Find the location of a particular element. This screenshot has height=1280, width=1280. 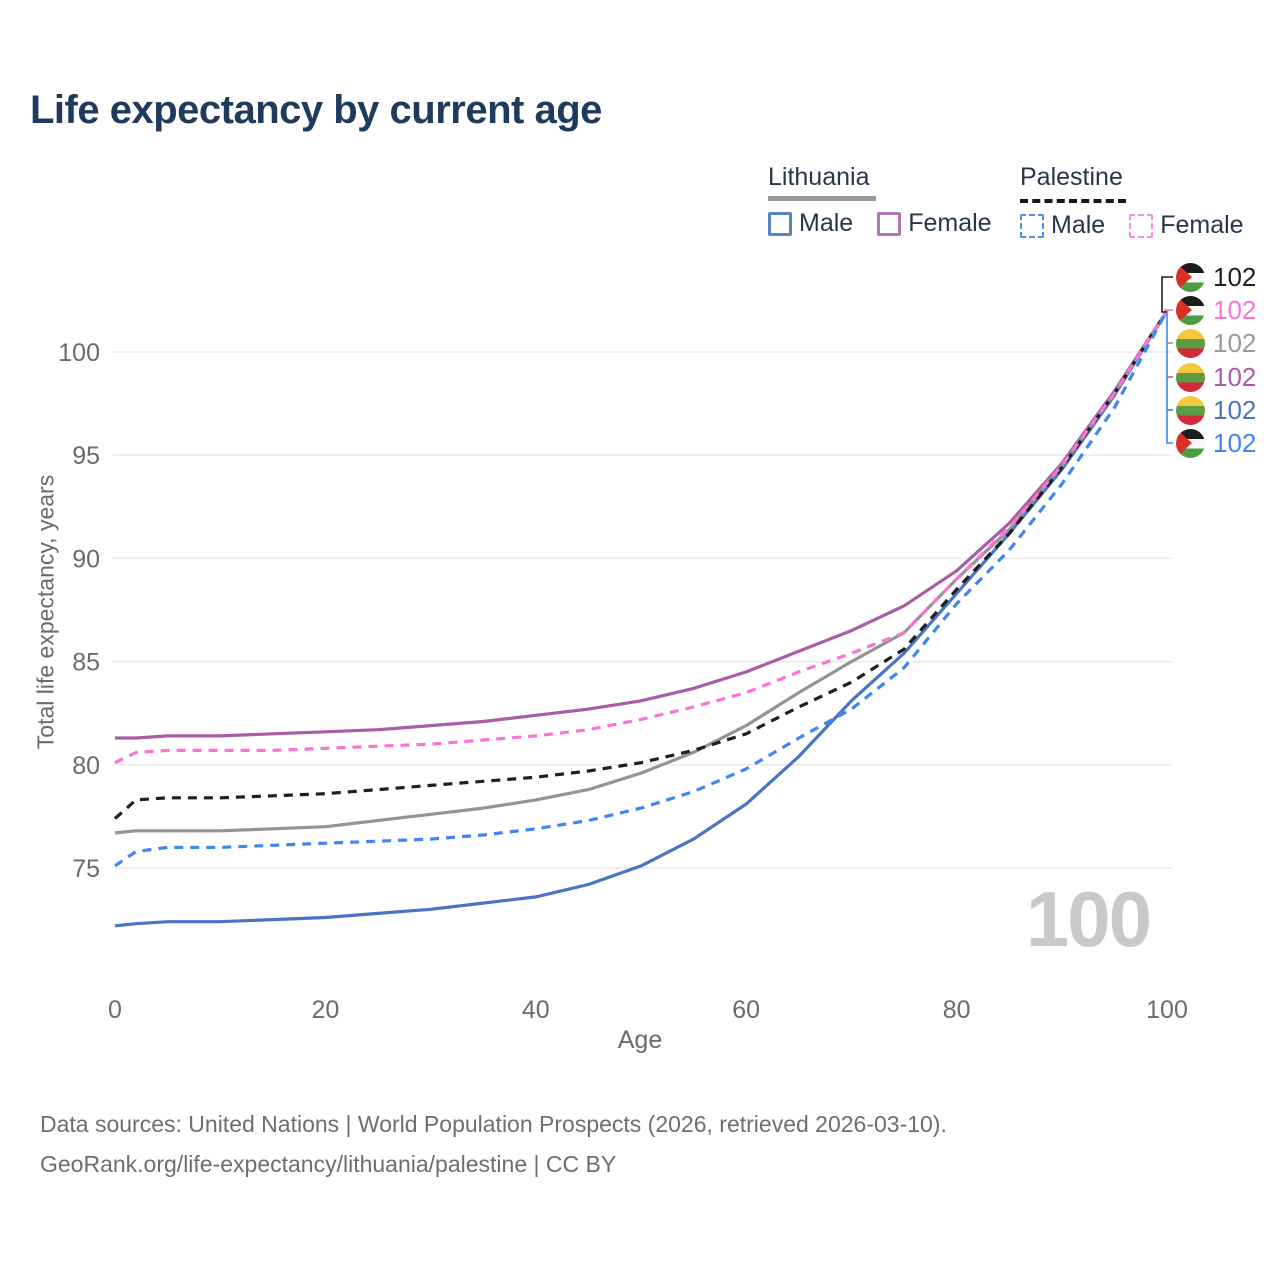

svg-text: 95 is located at coordinates (86, 456).